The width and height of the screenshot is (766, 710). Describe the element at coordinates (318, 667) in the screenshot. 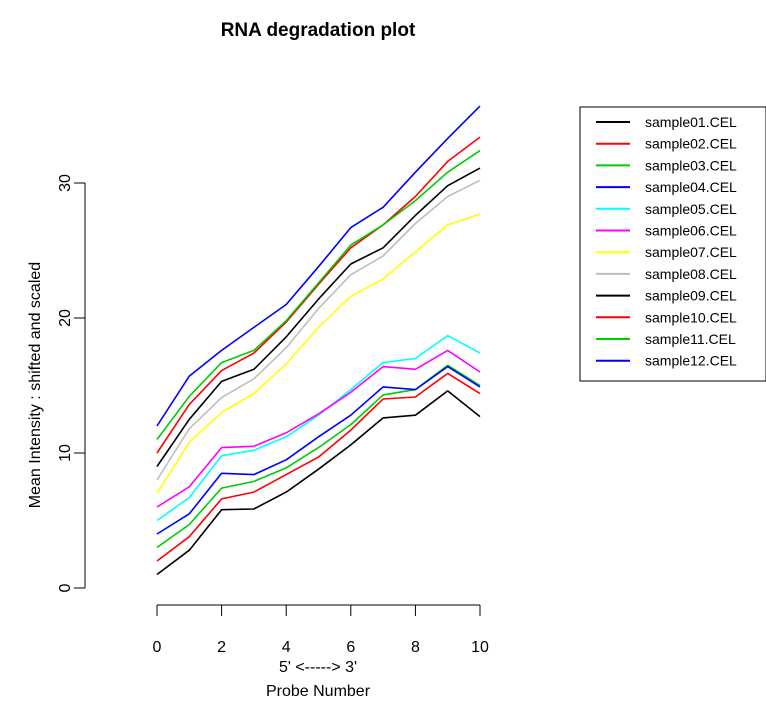

I see `x-axis-label: 5' <-----> 3'` at that location.